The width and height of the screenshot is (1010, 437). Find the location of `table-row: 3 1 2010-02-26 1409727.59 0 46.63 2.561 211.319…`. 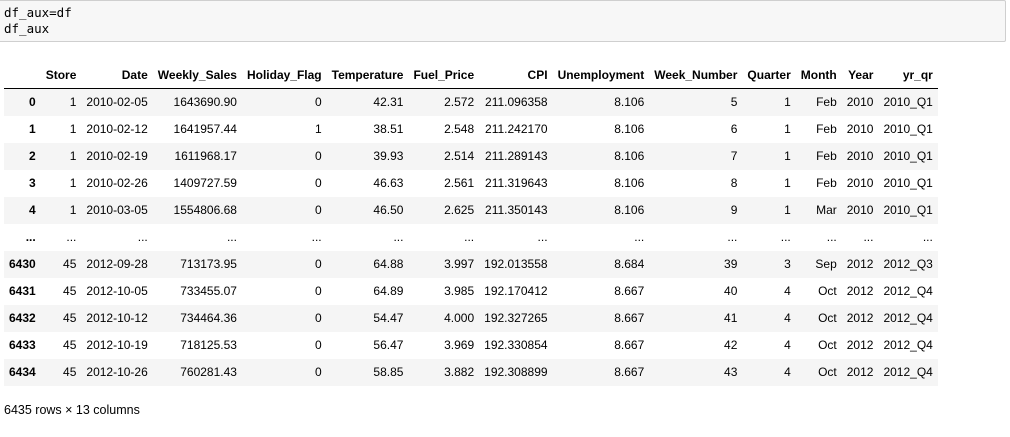

table-row: 3 1 2010-02-26 1409727.59 0 46.63 2.561 211.319… is located at coordinates (471, 183).